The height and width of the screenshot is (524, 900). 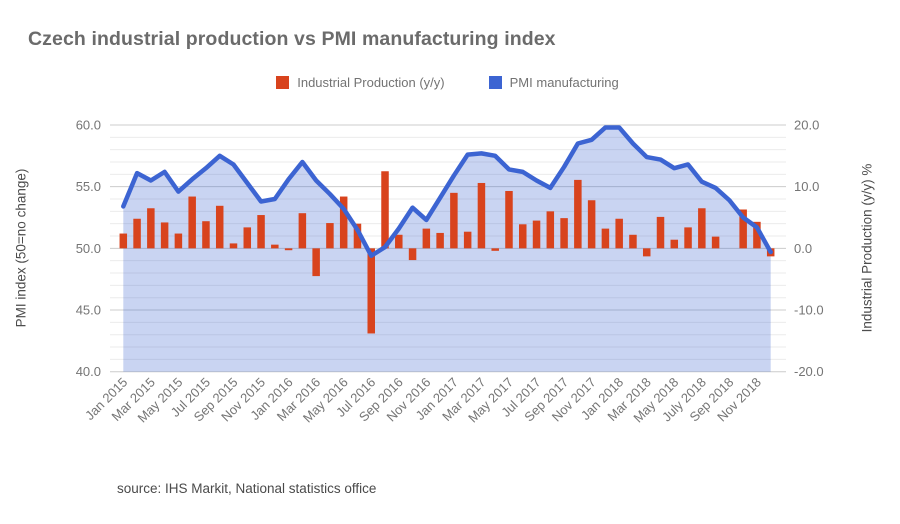 What do you see at coordinates (88, 186) in the screenshot?
I see `y-axis-tick-left: 55.0` at bounding box center [88, 186].